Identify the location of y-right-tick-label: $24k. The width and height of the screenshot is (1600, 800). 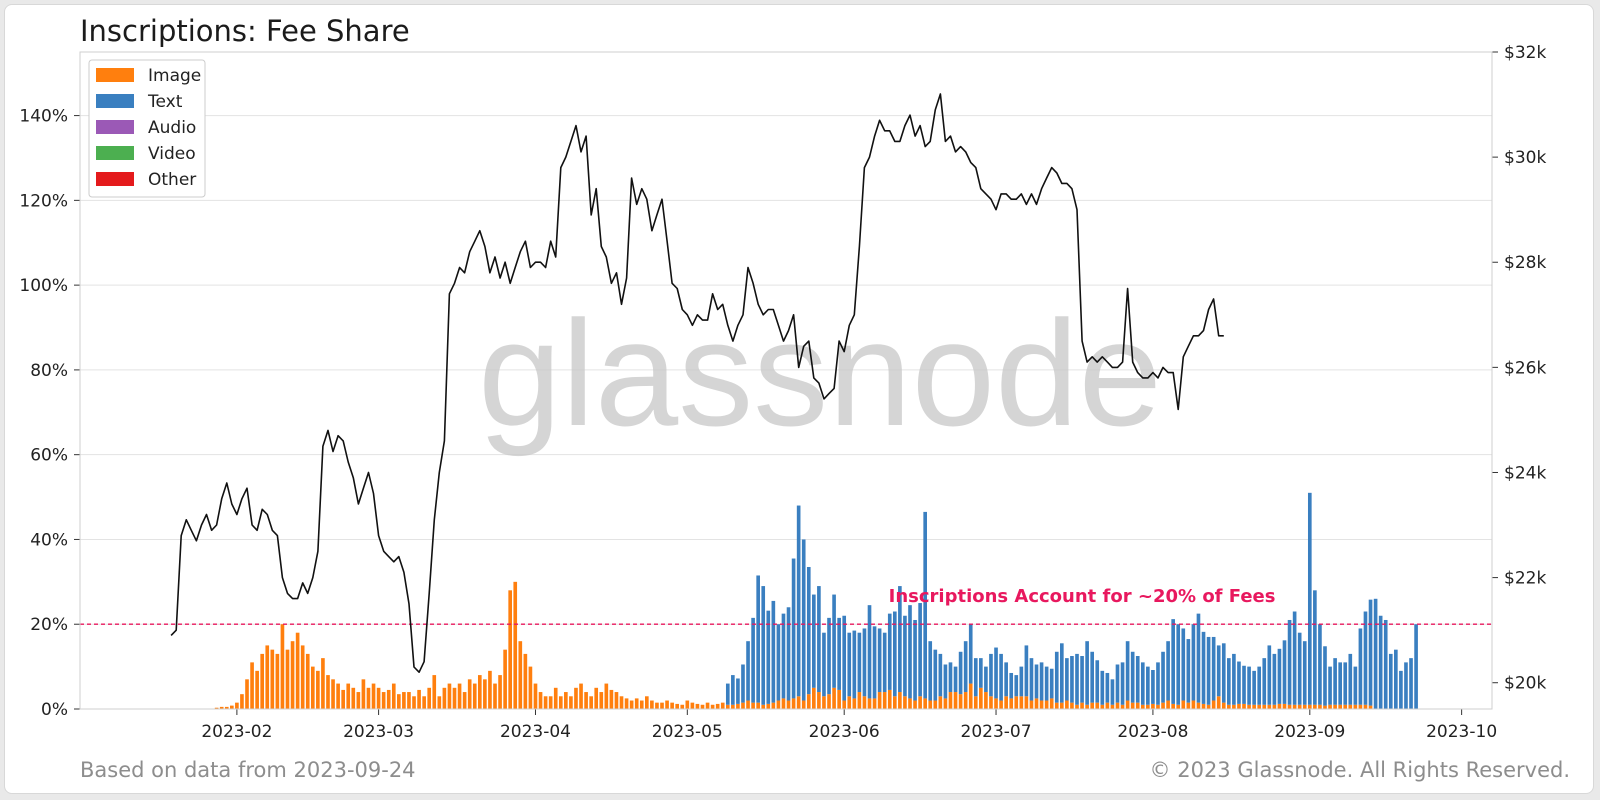
(1525, 473).